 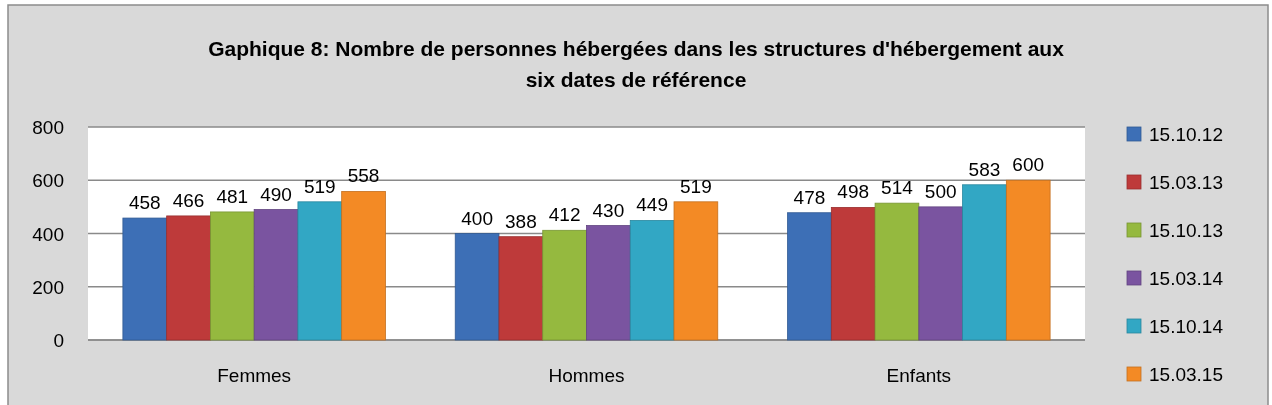 I want to click on y-tick-label: 600, so click(x=48, y=181).